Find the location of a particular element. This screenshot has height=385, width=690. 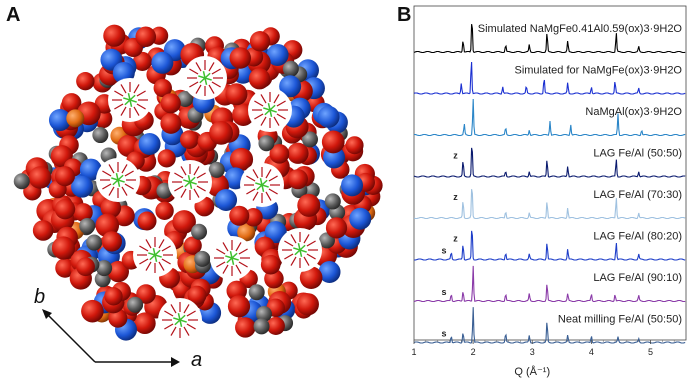

trace-label: LAG Fe/Al (80:20) is located at coordinates (637, 237).